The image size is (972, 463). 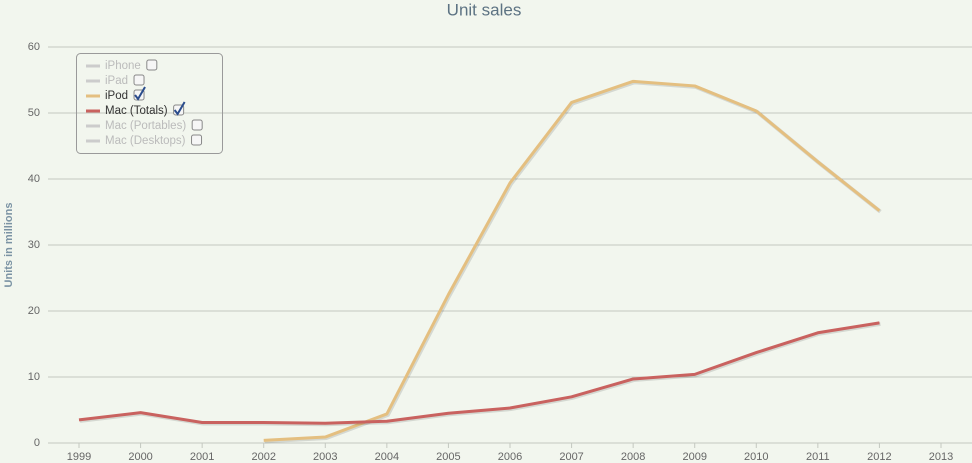 What do you see at coordinates (633, 457) in the screenshot?
I see `x-tick-label: 2008` at bounding box center [633, 457].